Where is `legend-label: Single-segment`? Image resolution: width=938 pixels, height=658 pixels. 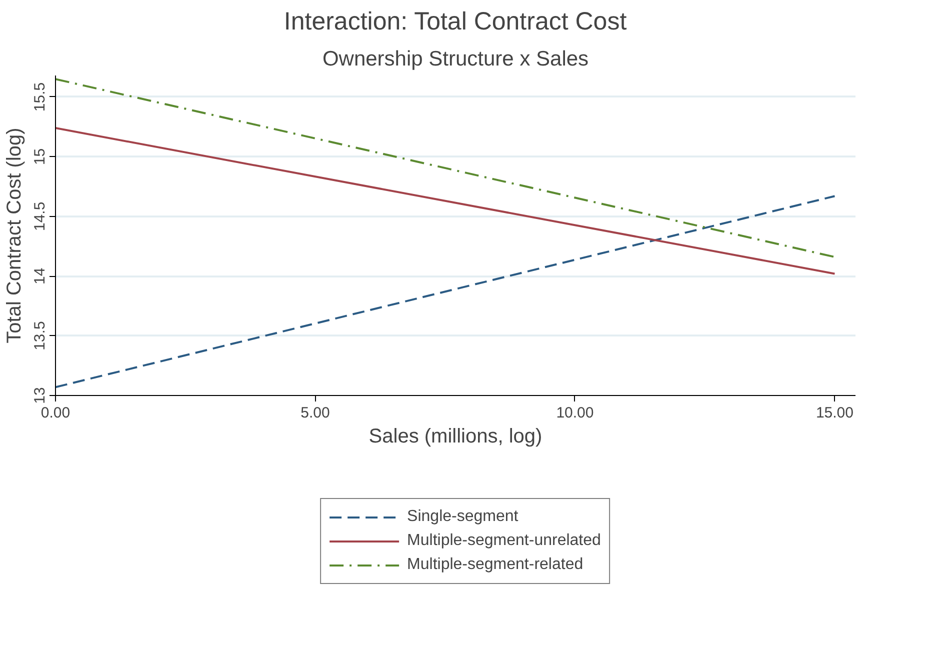 legend-label: Single-segment is located at coordinates (462, 517).